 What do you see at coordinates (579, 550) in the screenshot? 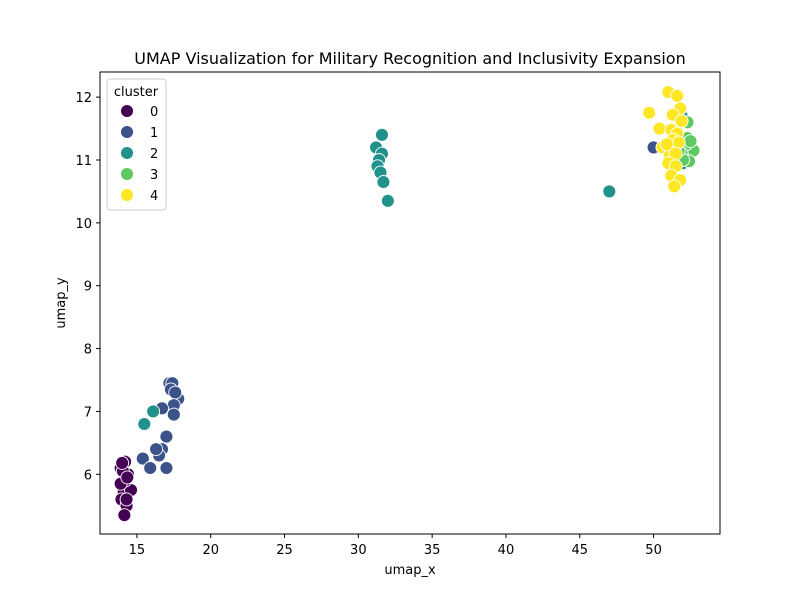
I see `x-tick-label: 45` at bounding box center [579, 550].